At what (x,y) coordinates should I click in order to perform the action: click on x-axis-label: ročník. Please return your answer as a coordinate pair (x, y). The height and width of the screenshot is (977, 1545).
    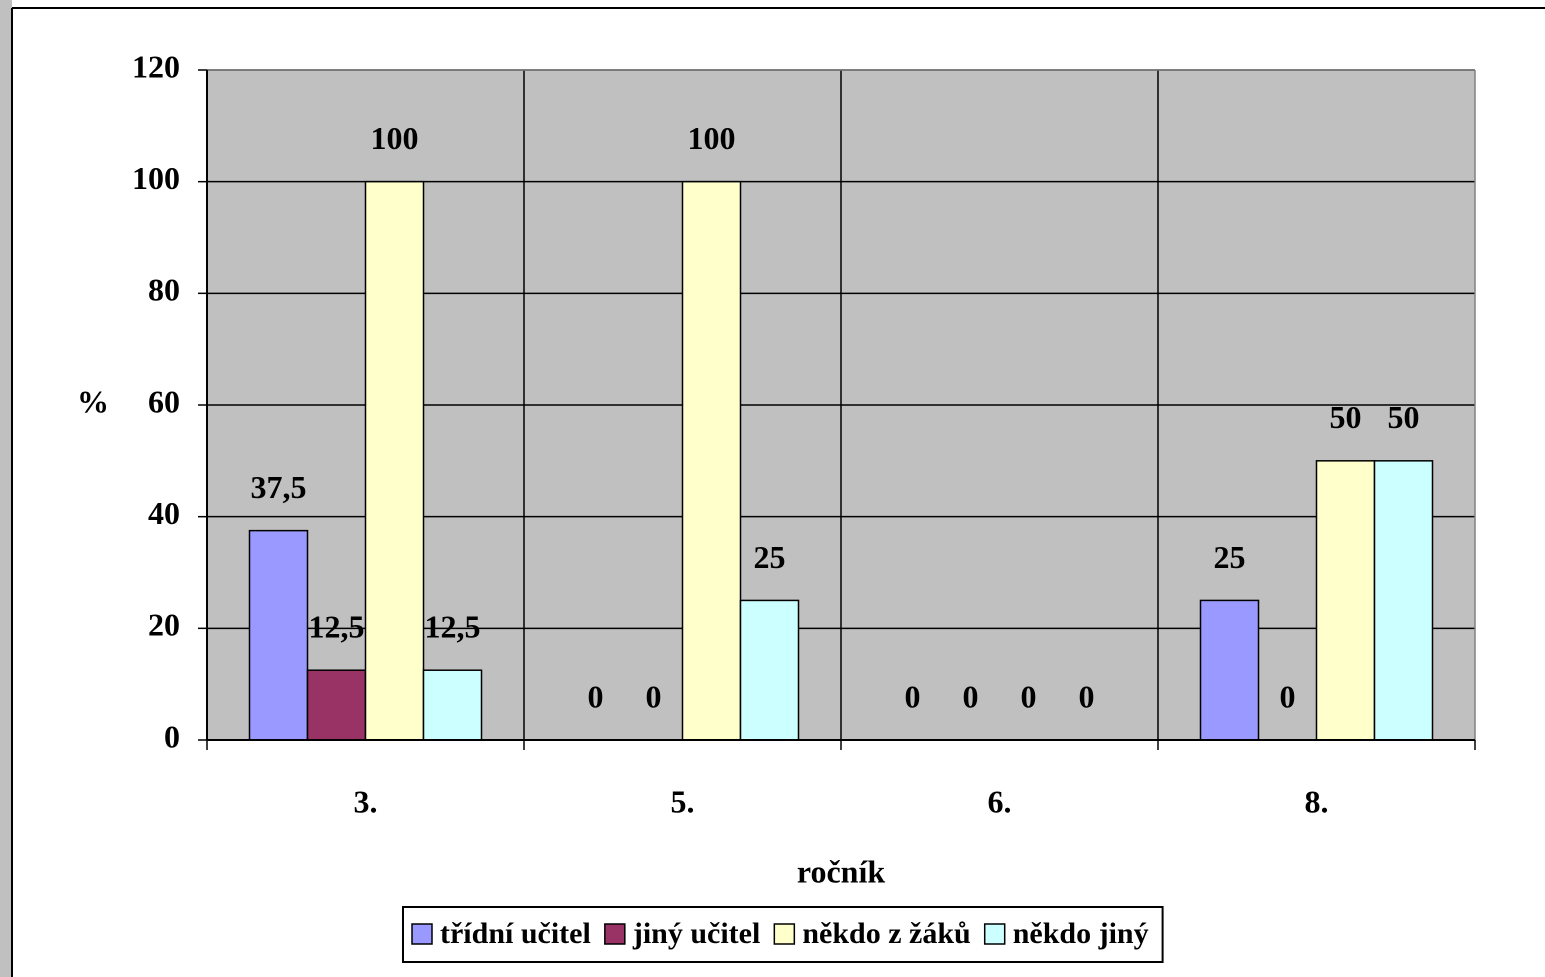
    Looking at the image, I should click on (841, 871).